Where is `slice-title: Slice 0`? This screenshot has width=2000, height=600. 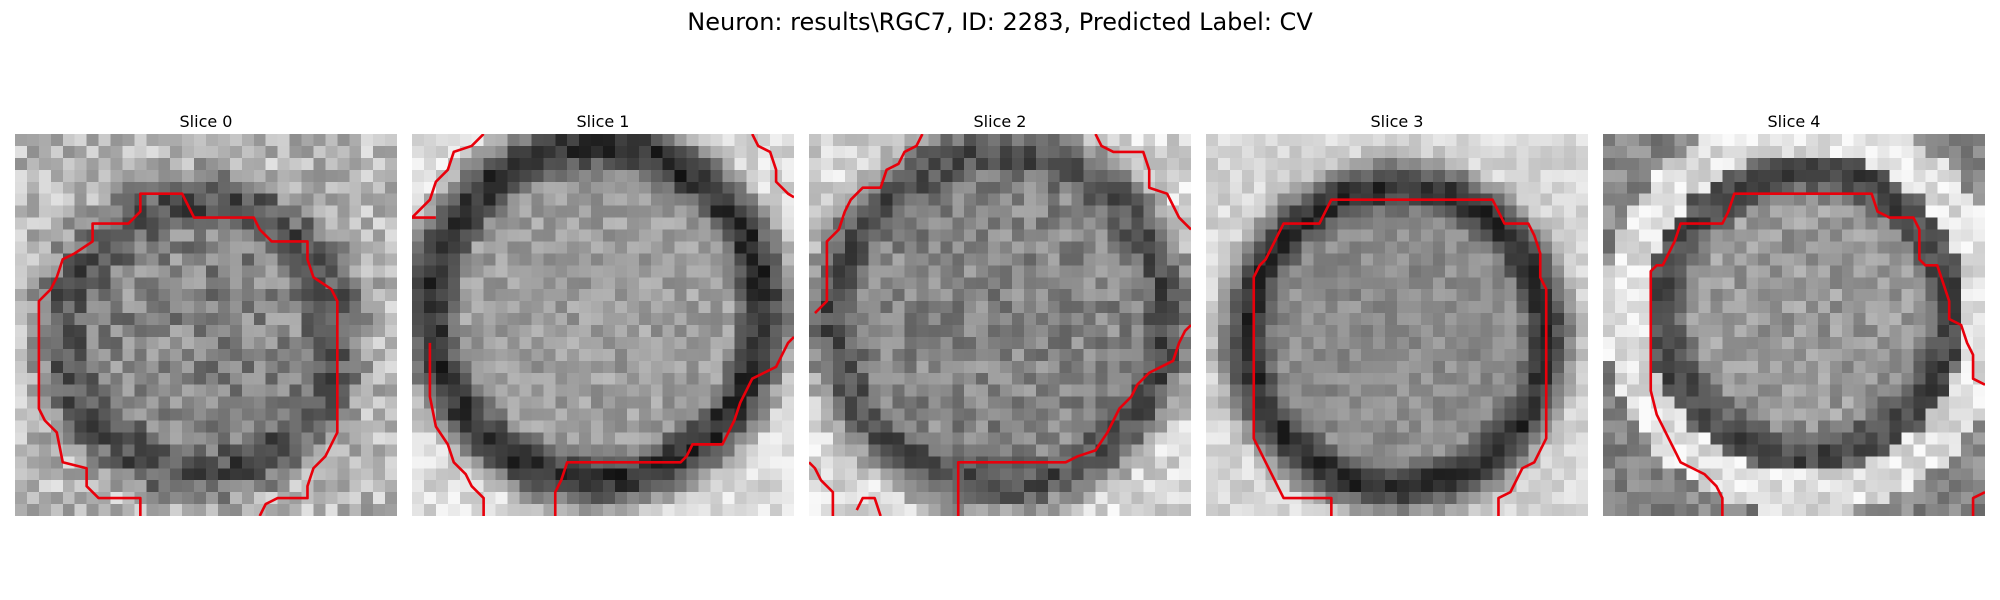
slice-title: Slice 0 is located at coordinates (206, 121).